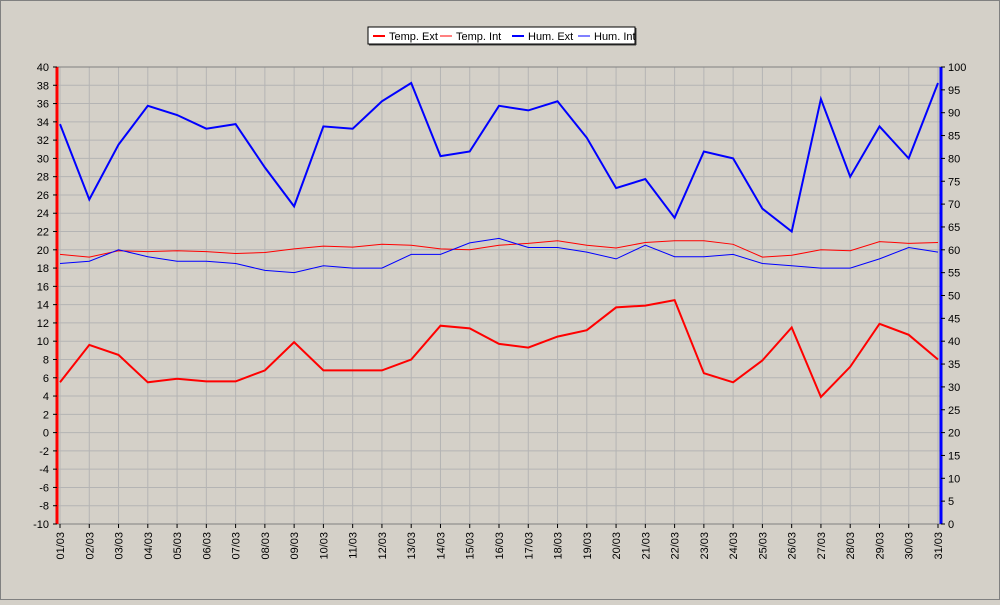 The image size is (1000, 605). I want to click on left-tick-label: 10, so click(43, 342).